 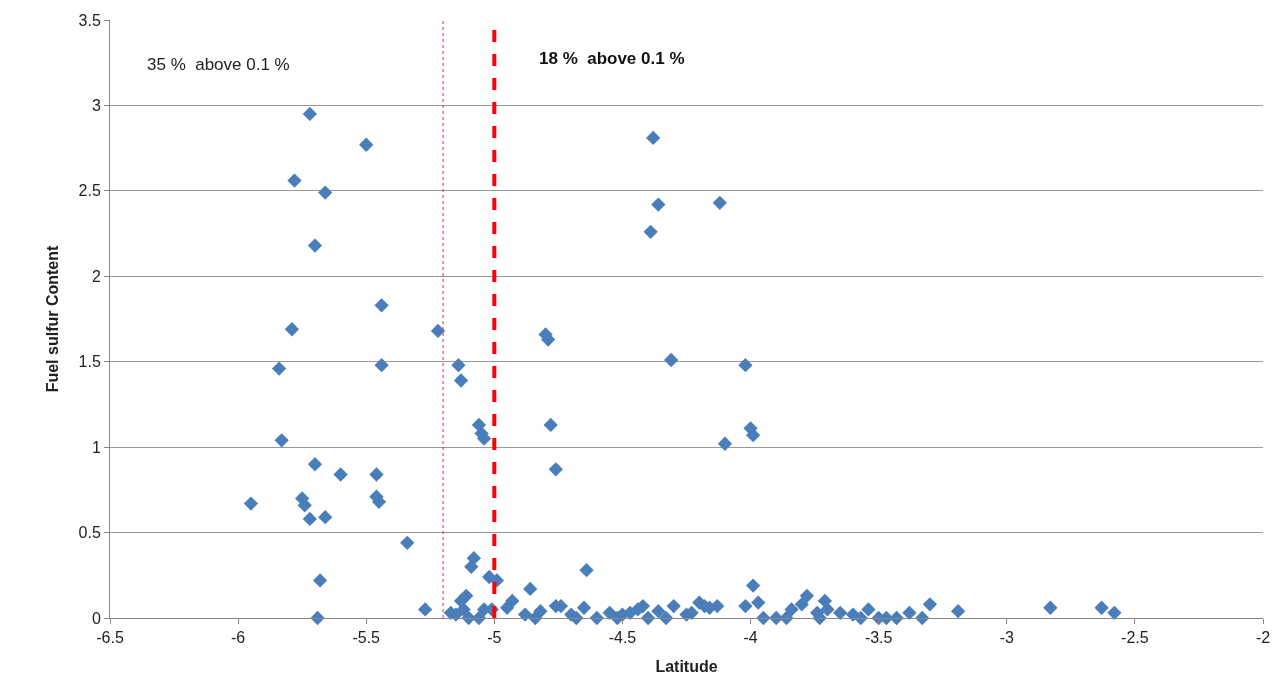 I want to click on x-axis-title: Latitude, so click(x=686, y=666).